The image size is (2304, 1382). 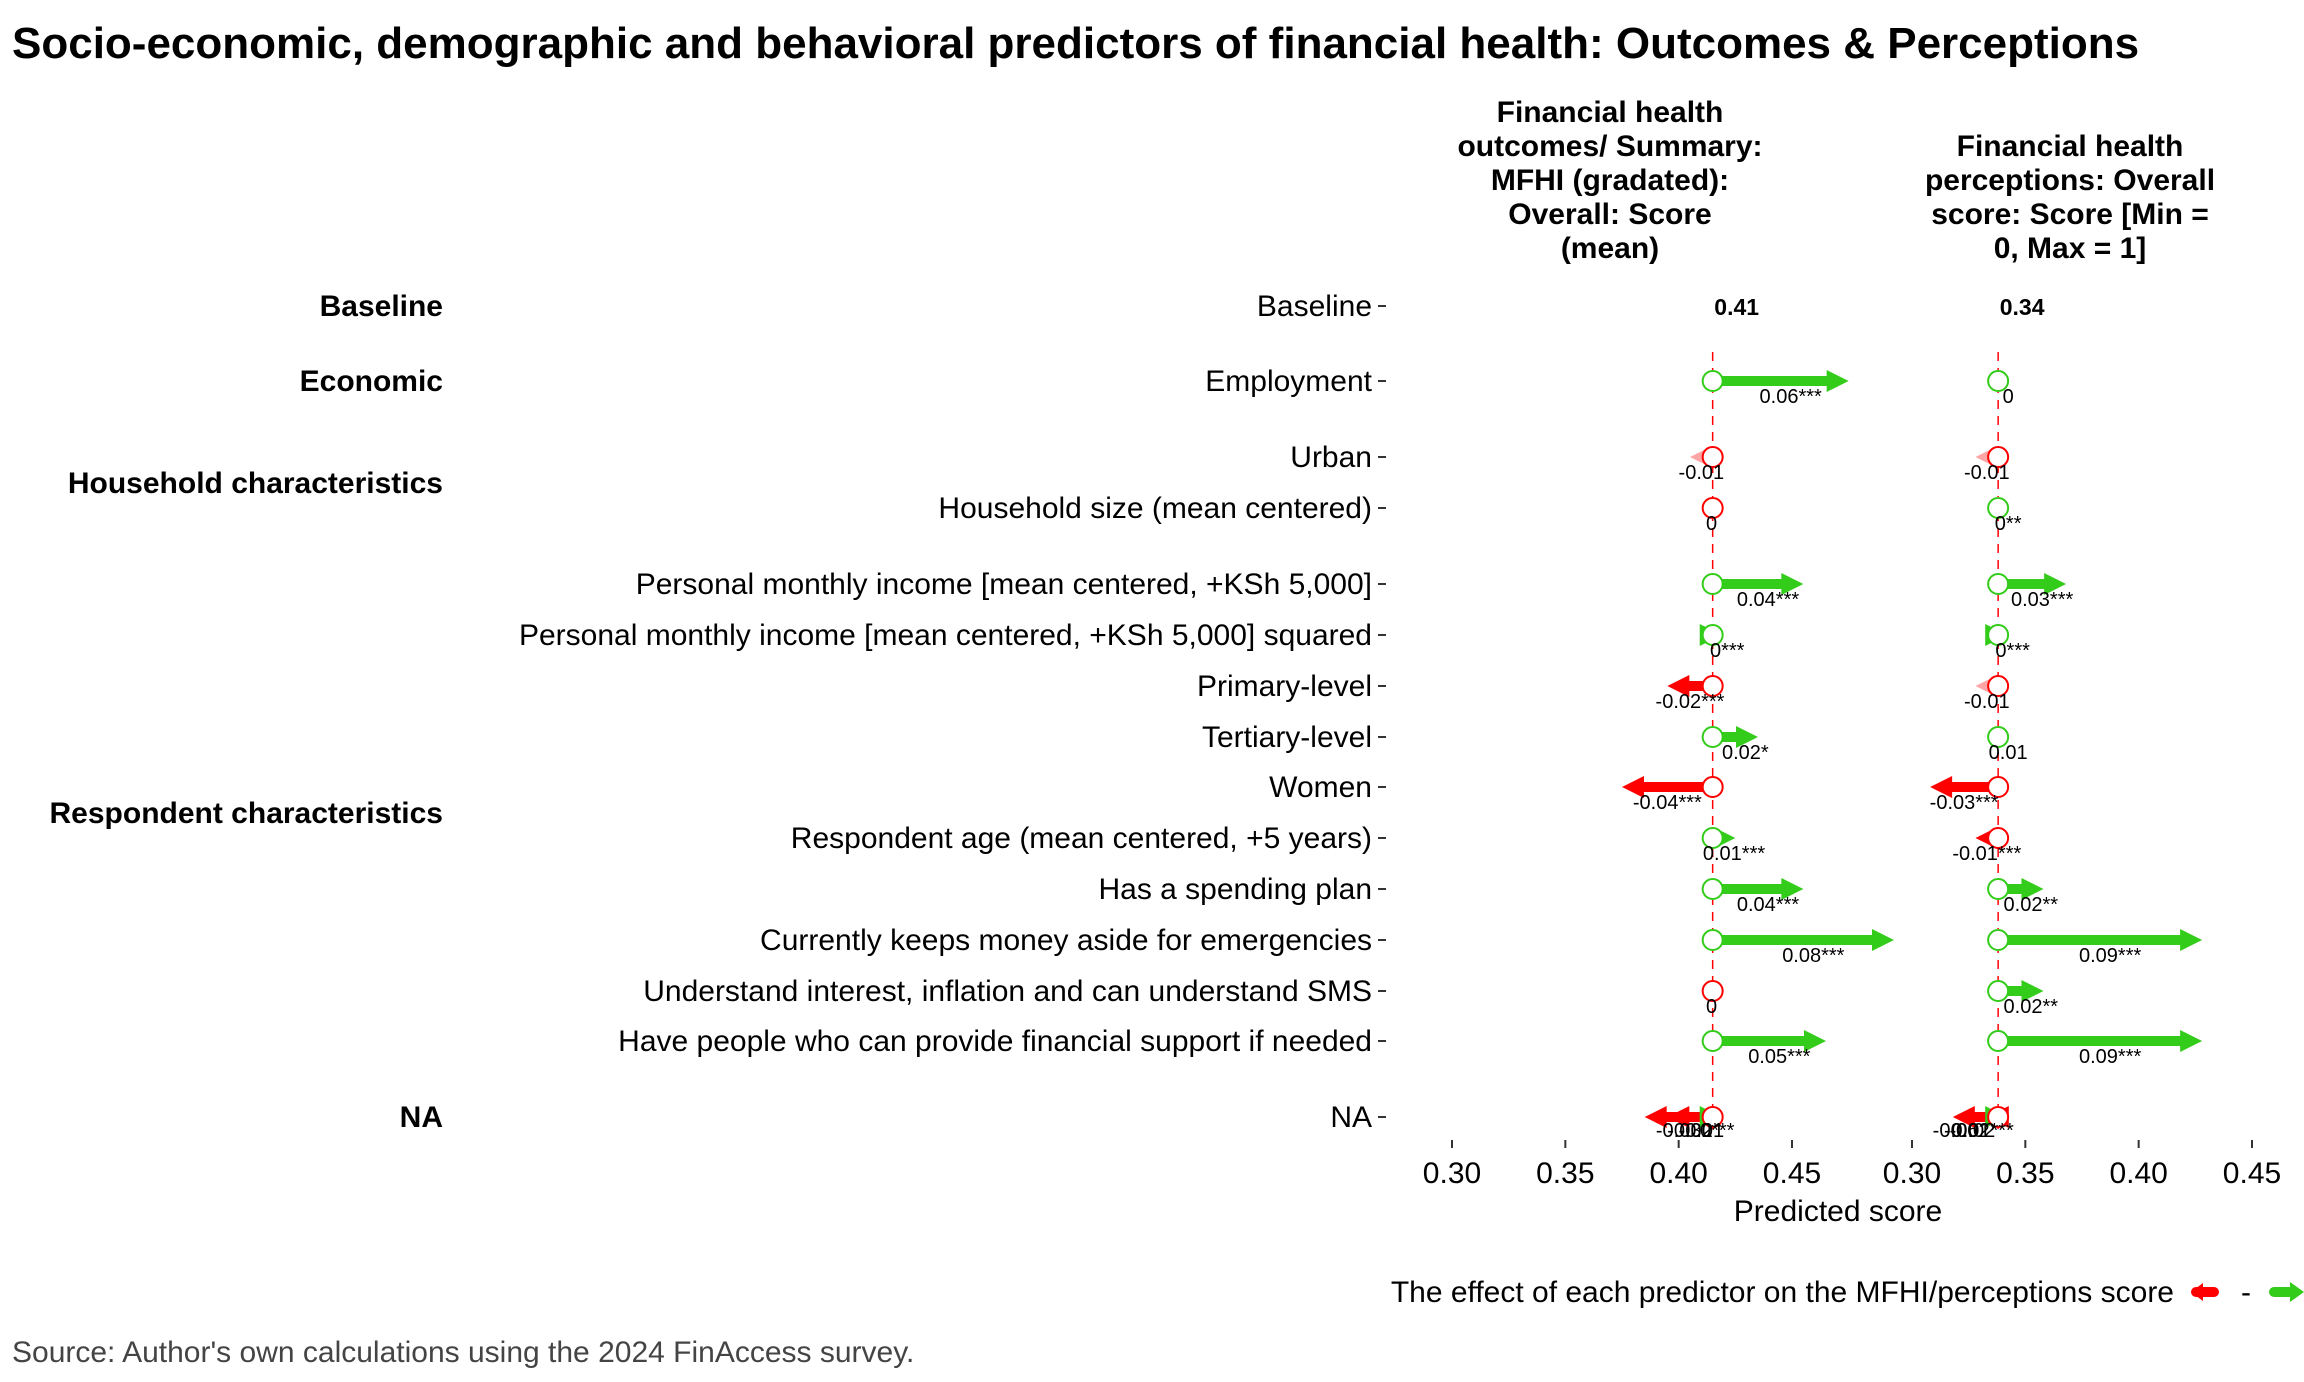 What do you see at coordinates (1791, 397) in the screenshot?
I see `value-label-employment: 0.06***` at bounding box center [1791, 397].